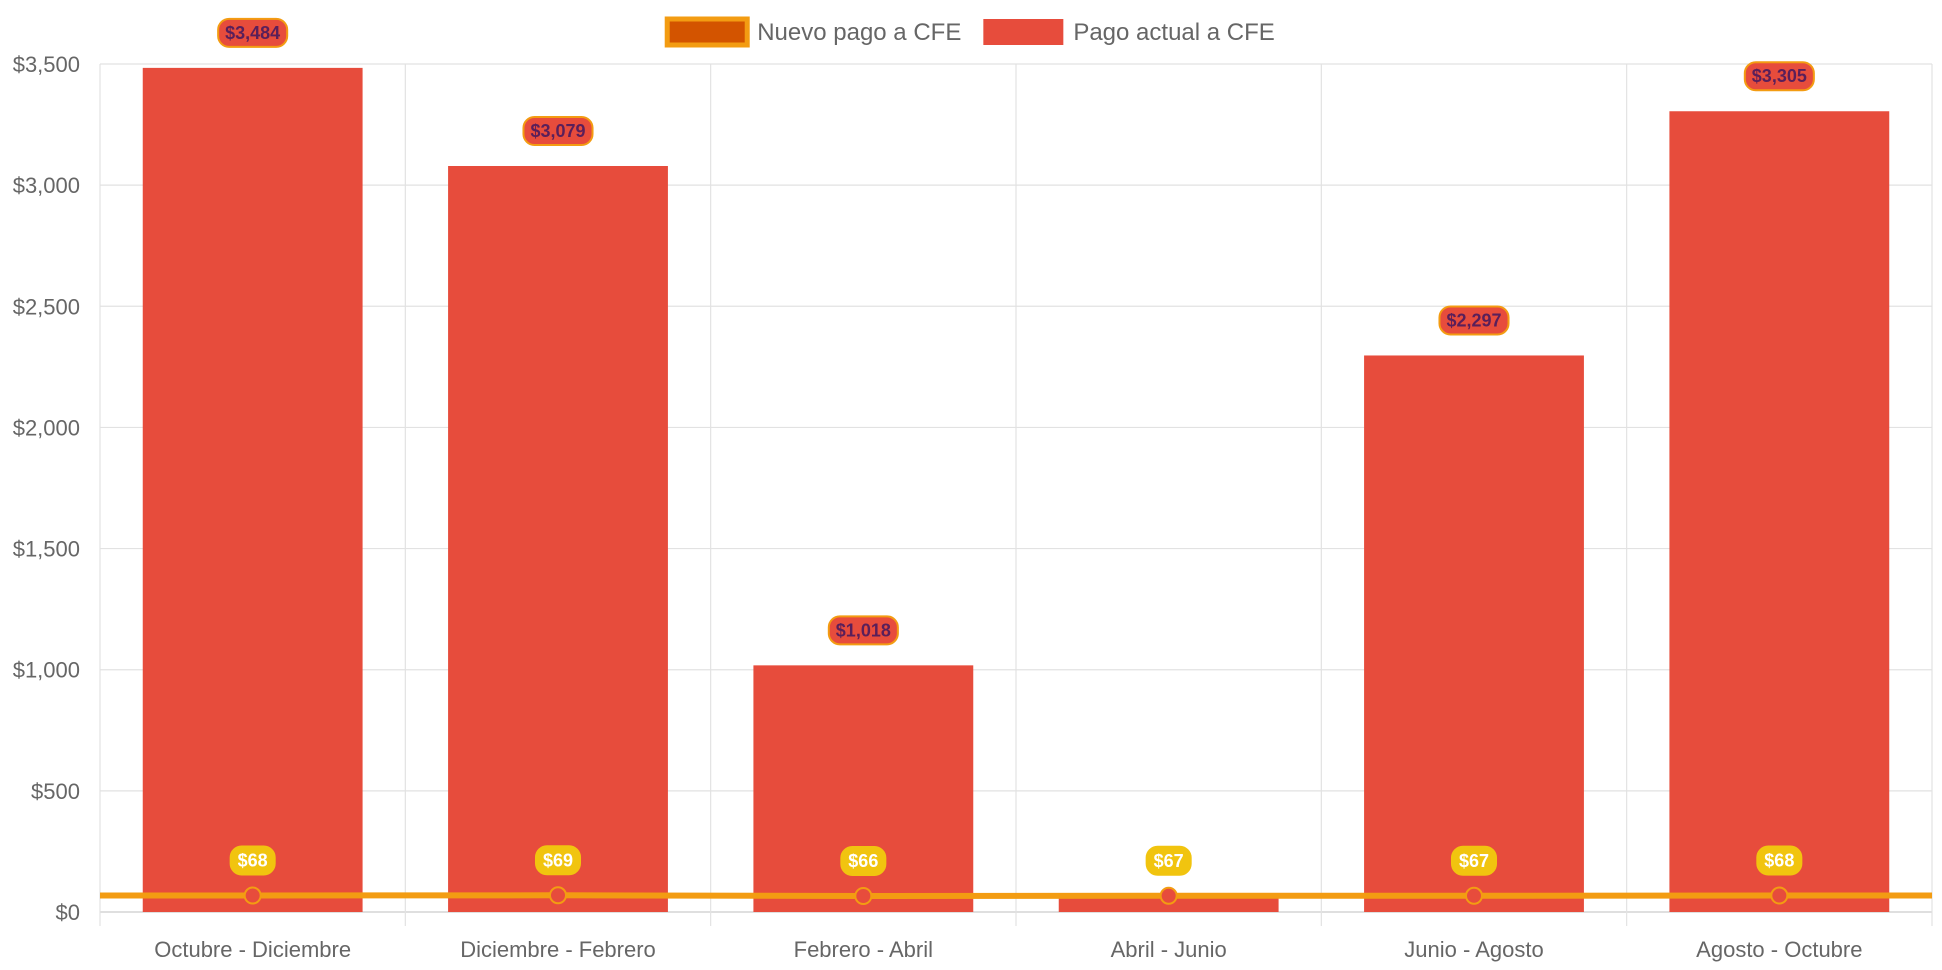  I want to click on legend-item-nuevo-pago: Nuevo pago a CFE, so click(812, 32).